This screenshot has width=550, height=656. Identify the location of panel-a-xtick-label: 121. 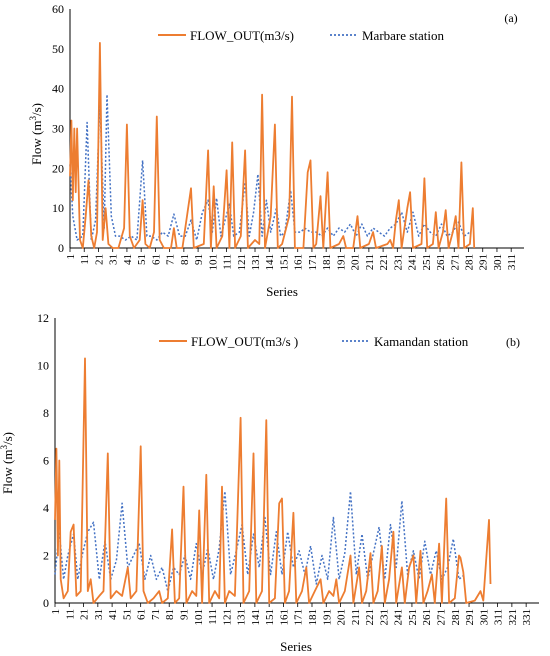
(242, 262).